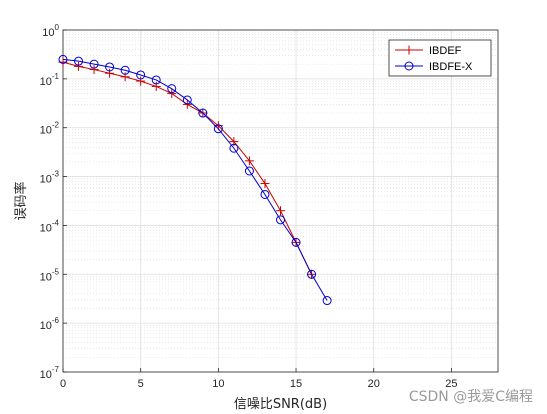  Describe the element at coordinates (63, 384) in the screenshot. I see `x-tick-label: 0` at that location.